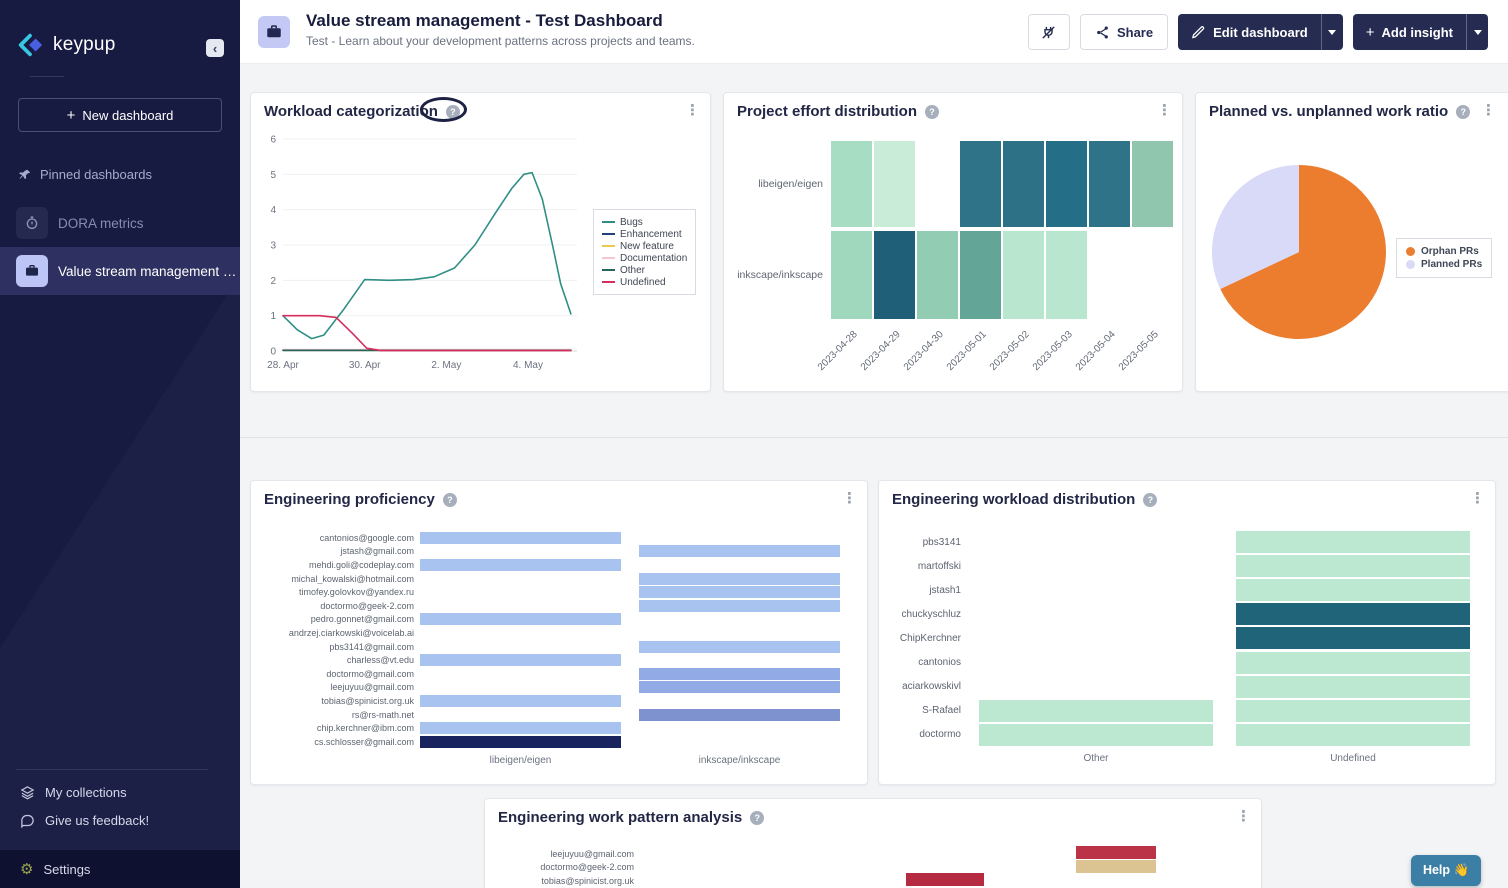 Image resolution: width=1508 pixels, height=888 pixels. I want to click on legend-label: New feature, so click(647, 246).